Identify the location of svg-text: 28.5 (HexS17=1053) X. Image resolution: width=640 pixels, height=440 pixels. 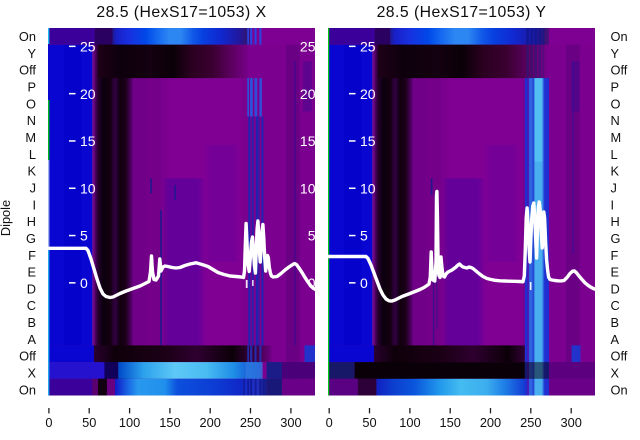
(181, 12).